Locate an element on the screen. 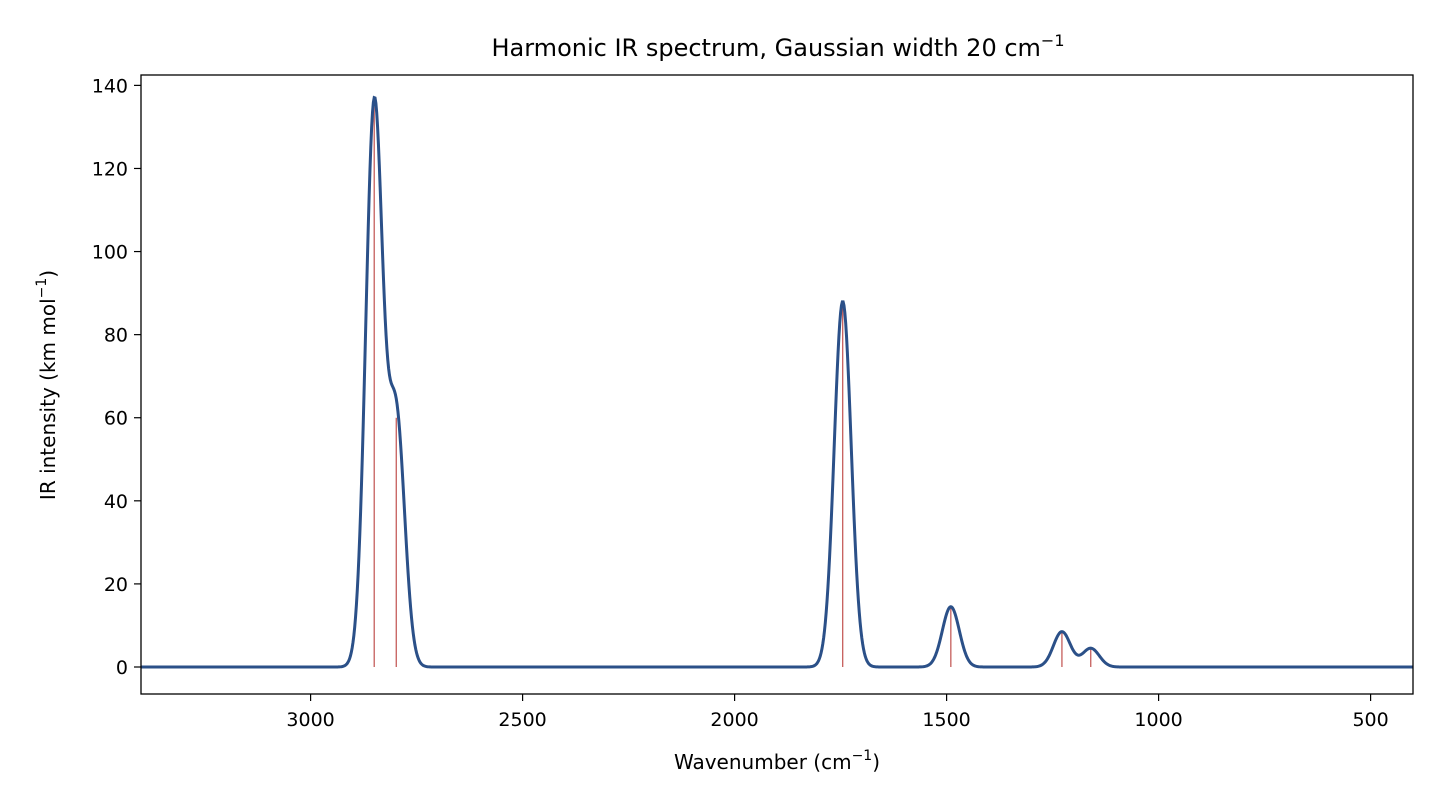 The image size is (1440, 810). x-tick-label: 1000 is located at coordinates (1158, 720).